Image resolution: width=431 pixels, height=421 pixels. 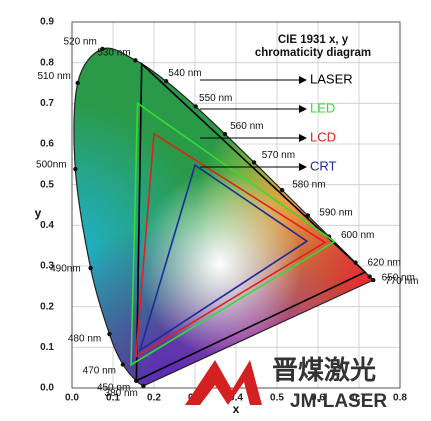 I want to click on legend-label: CRT, so click(x=323, y=165).